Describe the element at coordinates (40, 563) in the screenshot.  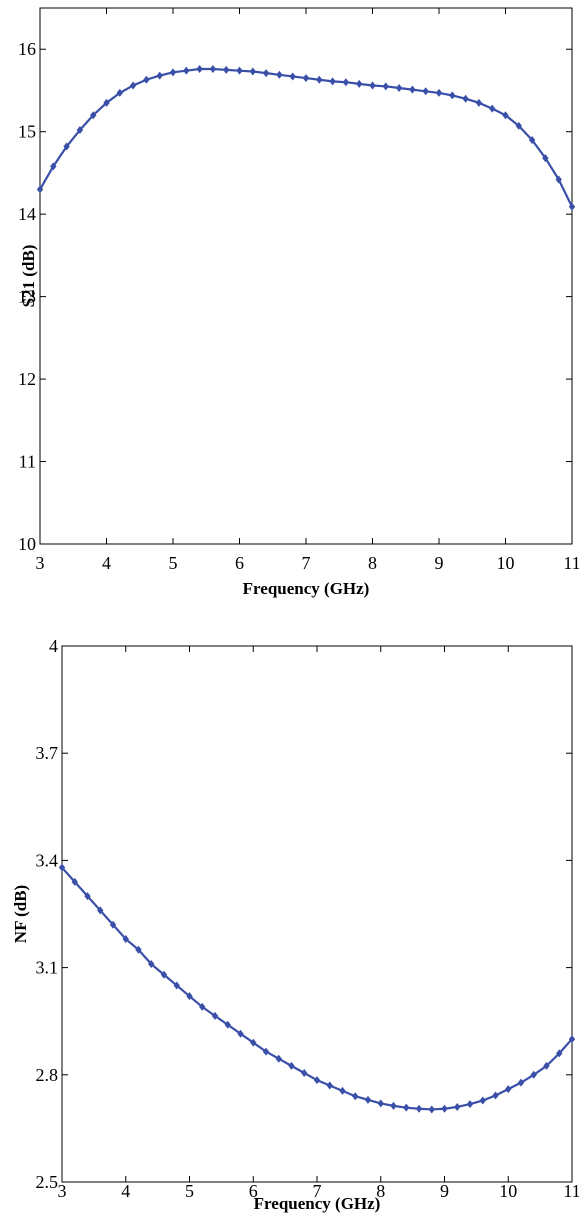
I see `s21-x-tick-label: 3` at that location.